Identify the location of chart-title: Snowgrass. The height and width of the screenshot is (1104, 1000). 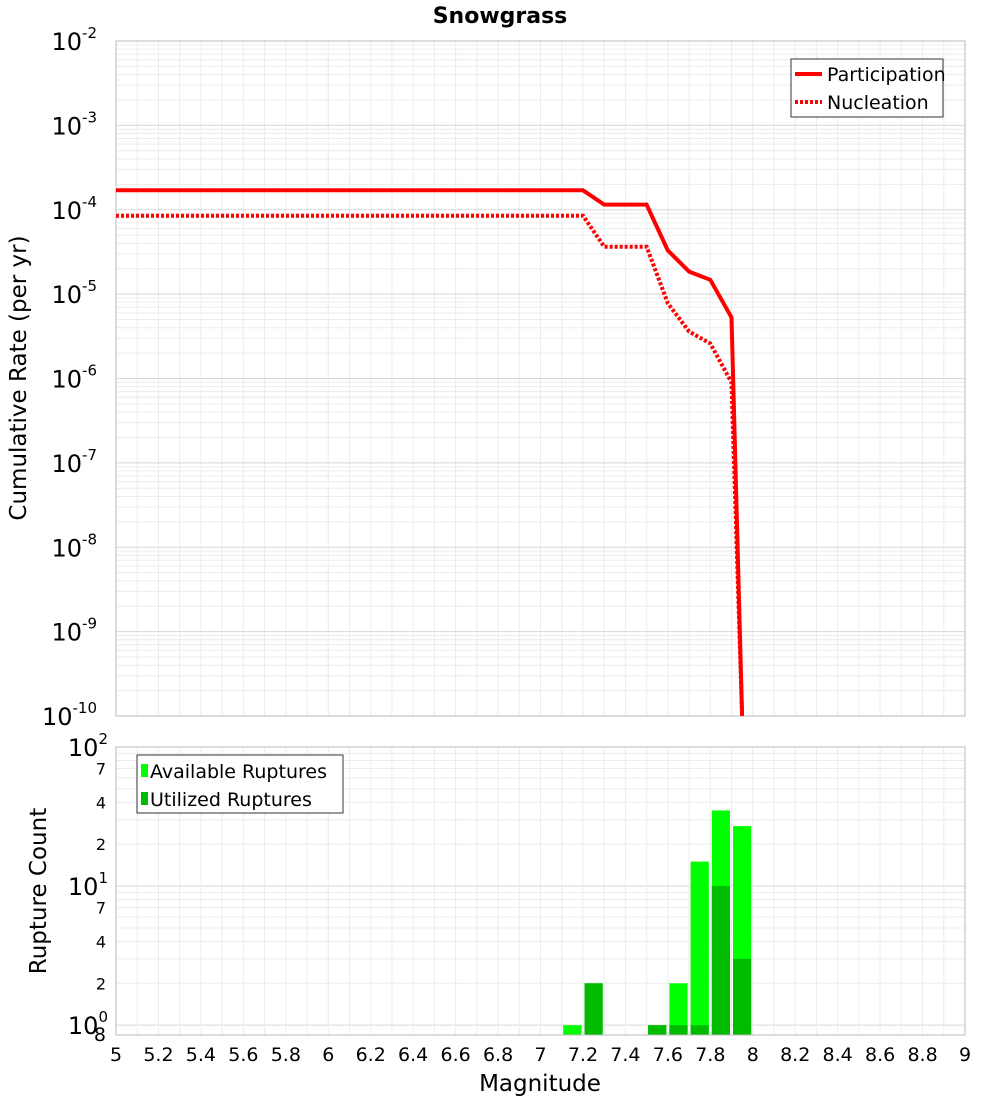
(500, 16).